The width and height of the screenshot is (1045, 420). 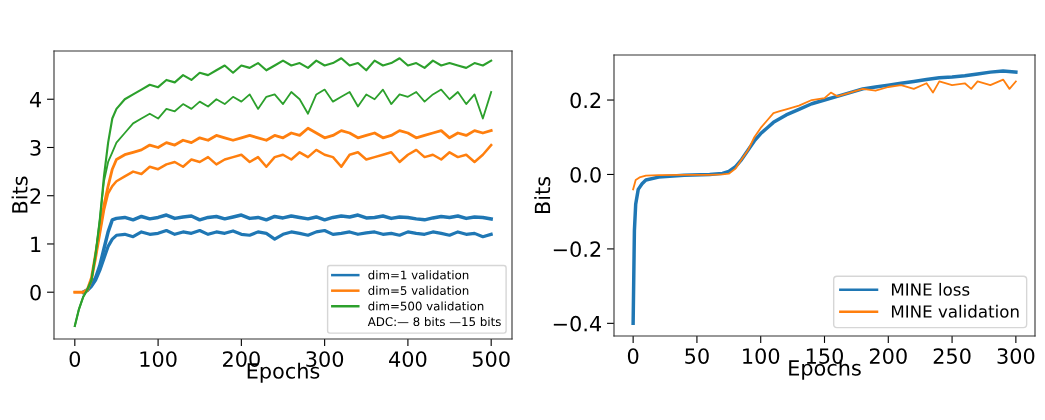 What do you see at coordinates (955, 311) in the screenshot?
I see `legend-label: MINE validation` at bounding box center [955, 311].